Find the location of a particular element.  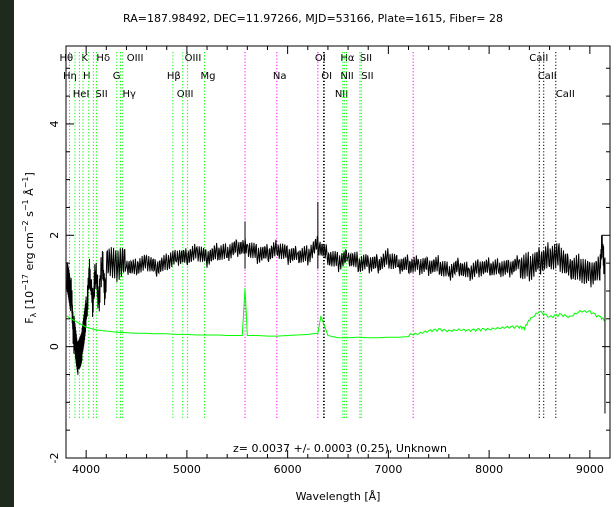

spectral-line-label: Mg is located at coordinates (208, 76).